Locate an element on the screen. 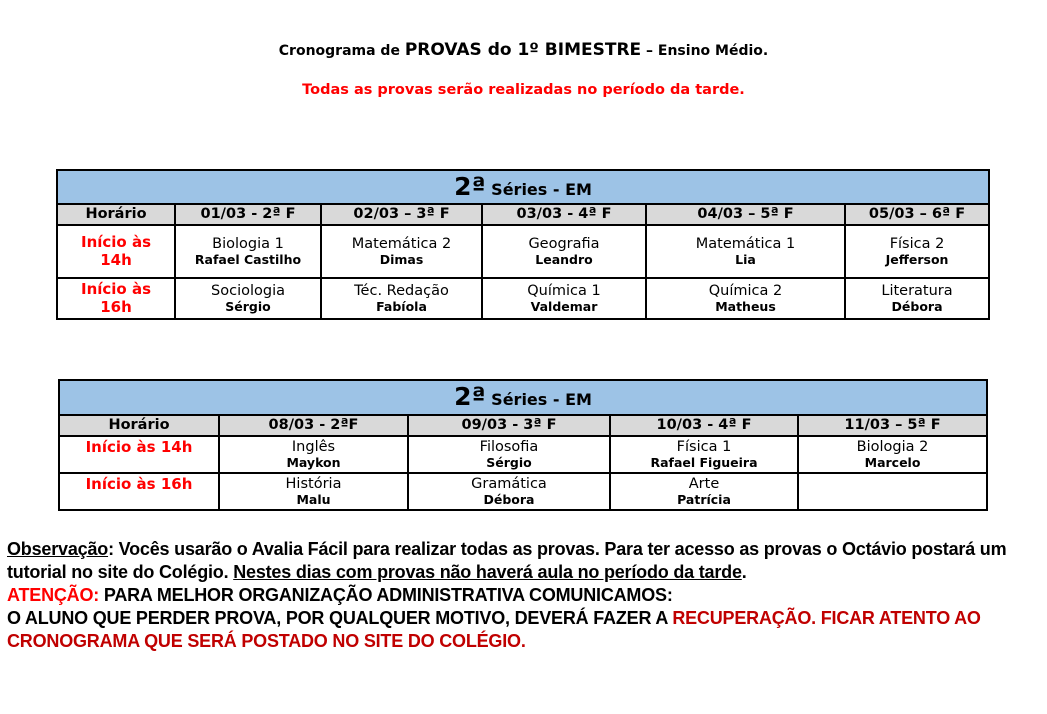  subject: Matemática 1 is located at coordinates (745, 243).